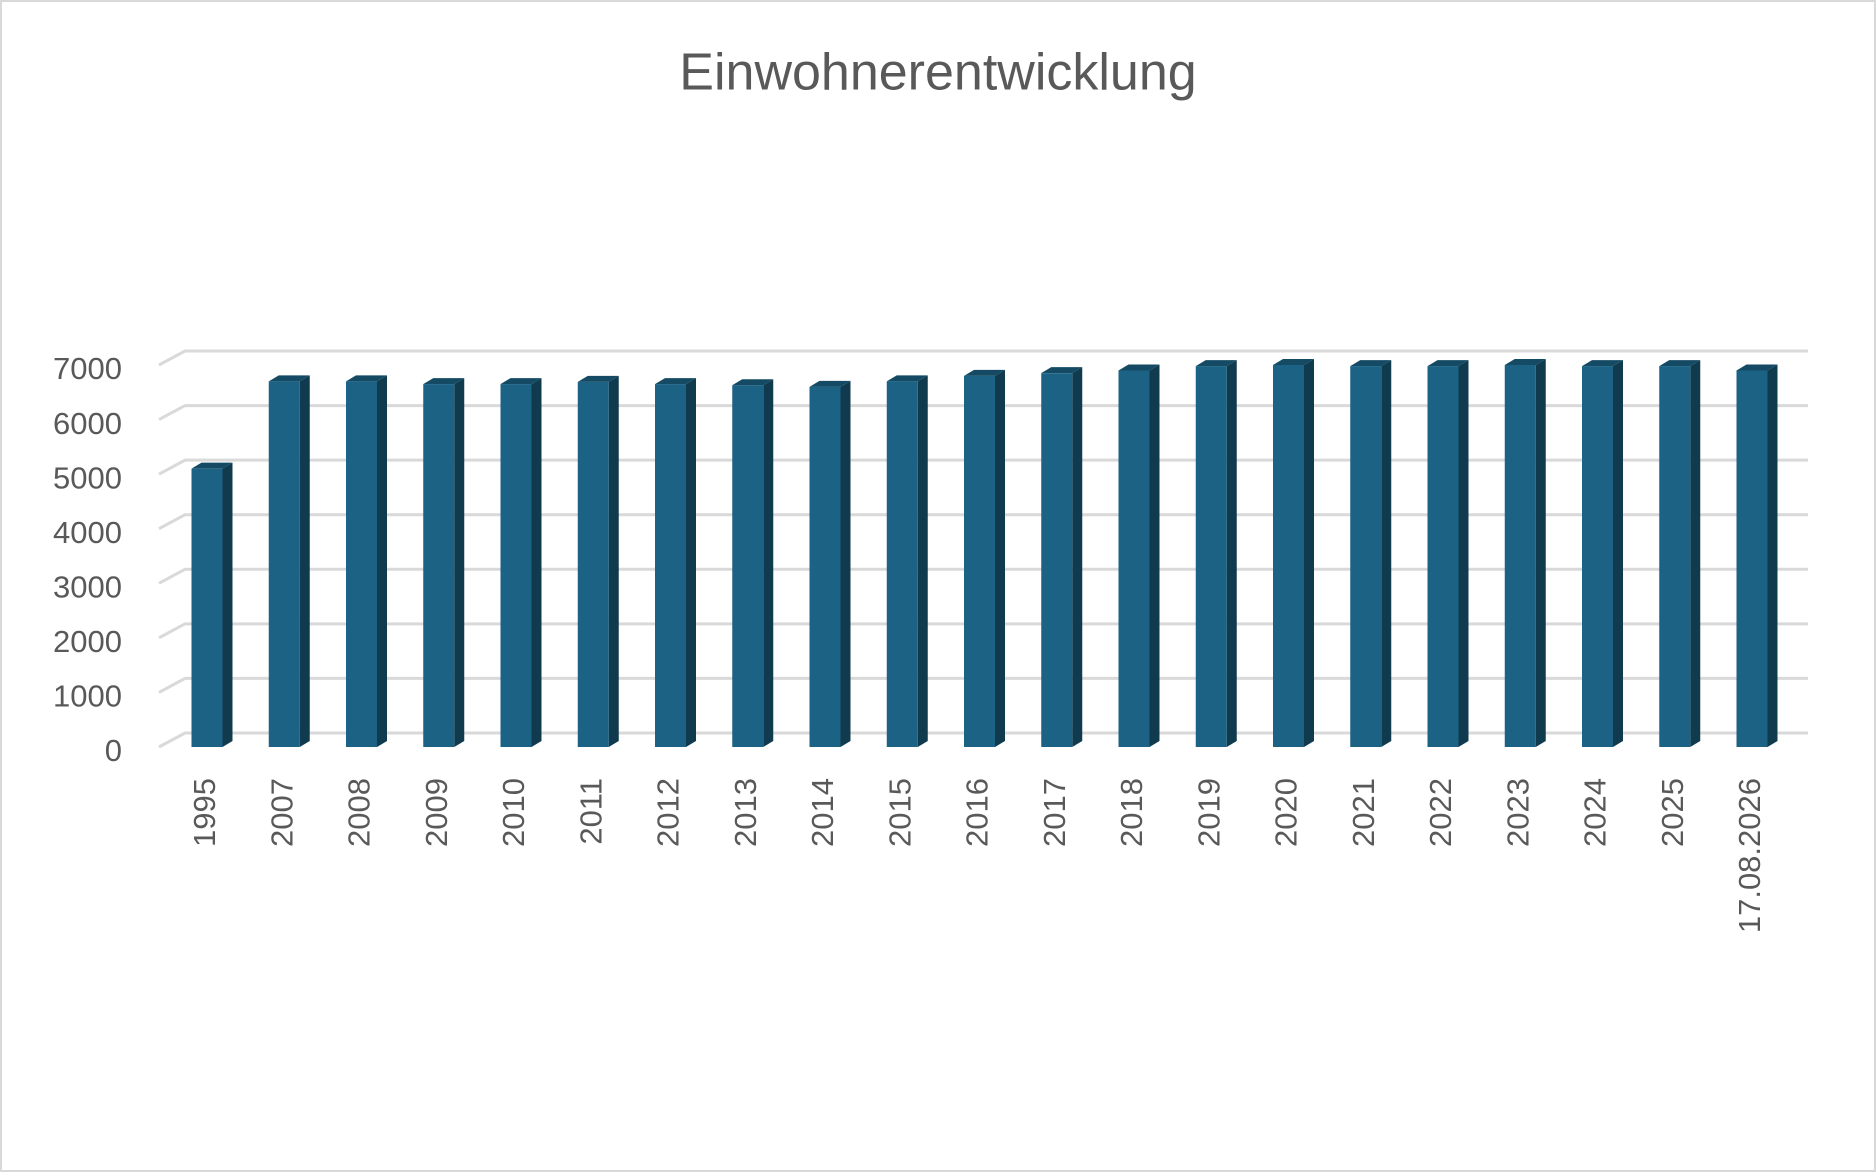  Describe the element at coordinates (87, 532) in the screenshot. I see `y-tick-label: 4000` at that location.